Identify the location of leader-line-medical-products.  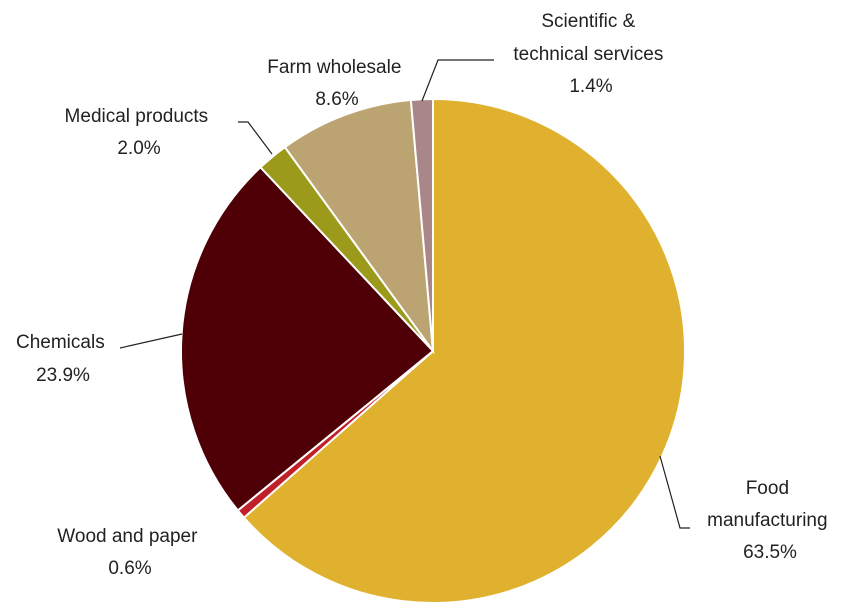
(255, 138).